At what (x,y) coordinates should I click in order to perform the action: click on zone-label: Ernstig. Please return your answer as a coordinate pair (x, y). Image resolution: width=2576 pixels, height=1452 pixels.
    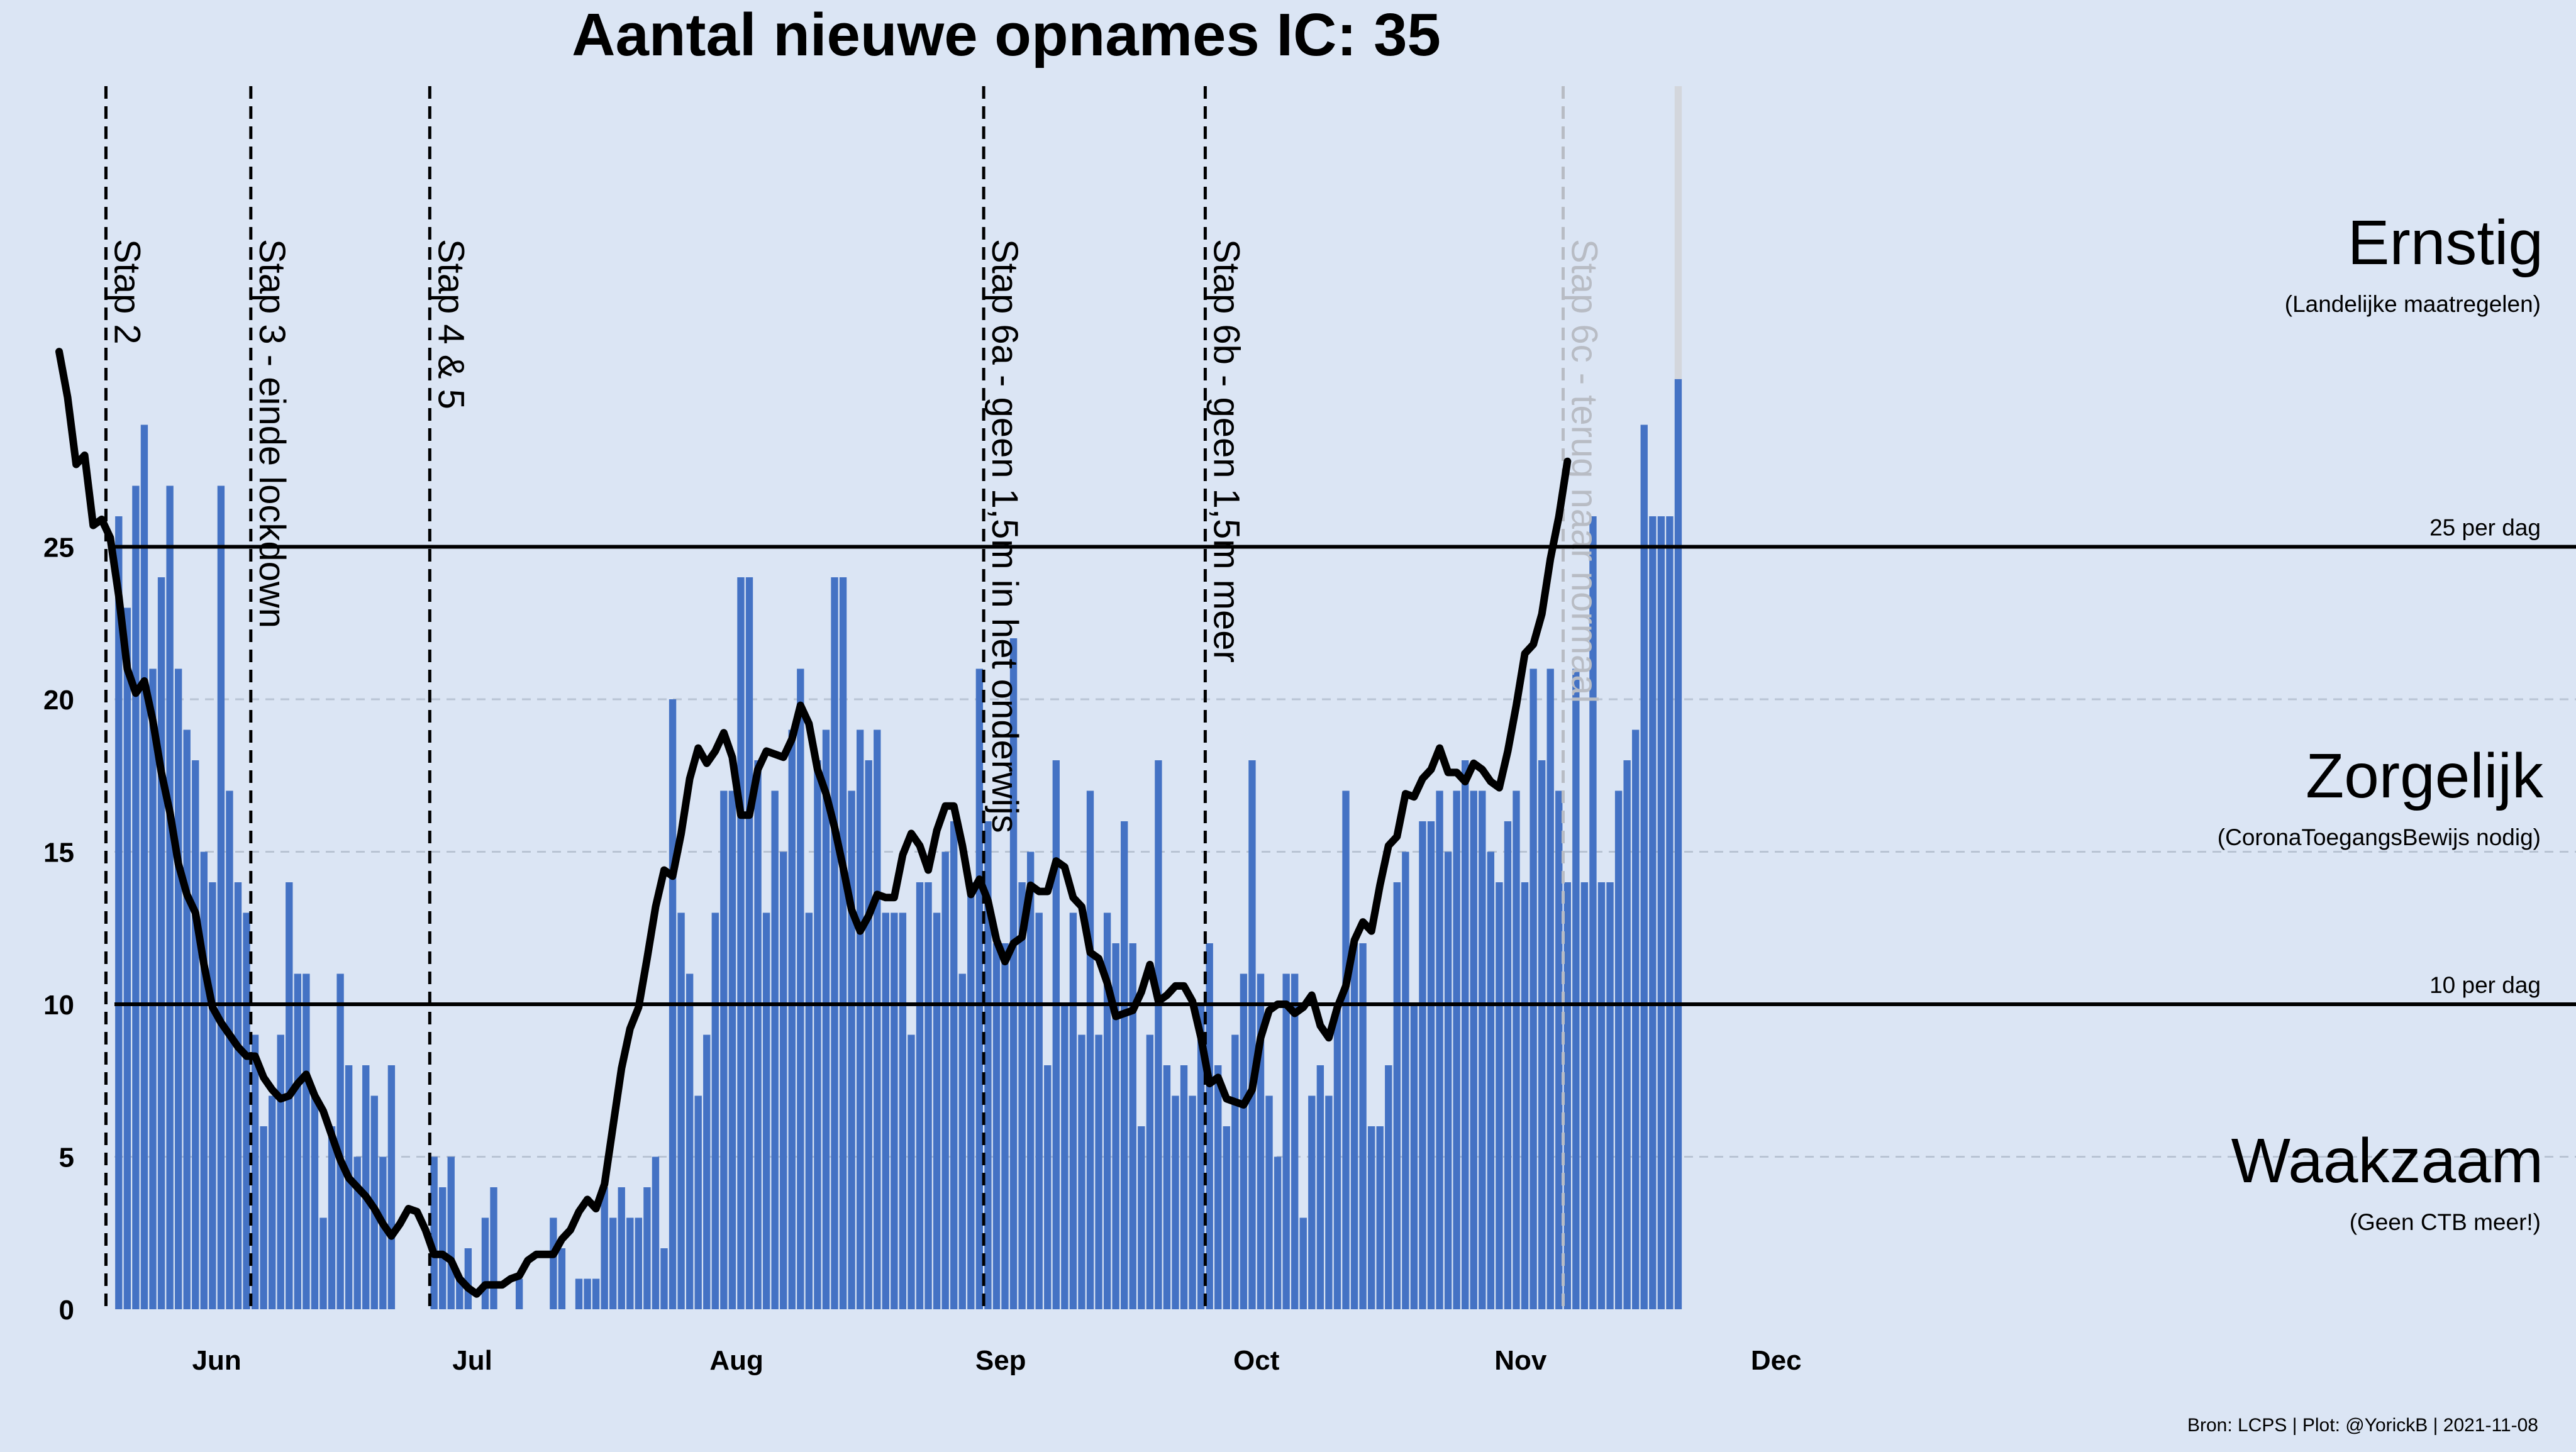
    Looking at the image, I should click on (2445, 243).